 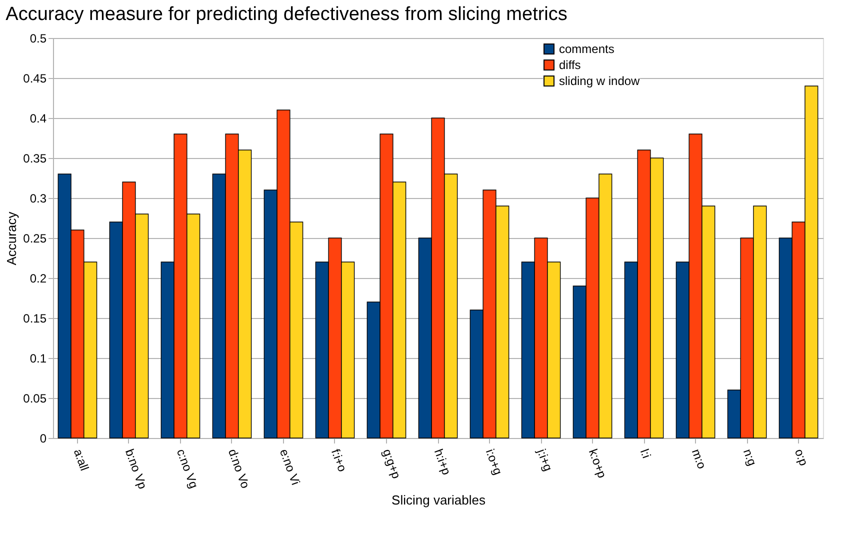 I want to click on x-tick-label: d:no Vo, so click(x=239, y=468).